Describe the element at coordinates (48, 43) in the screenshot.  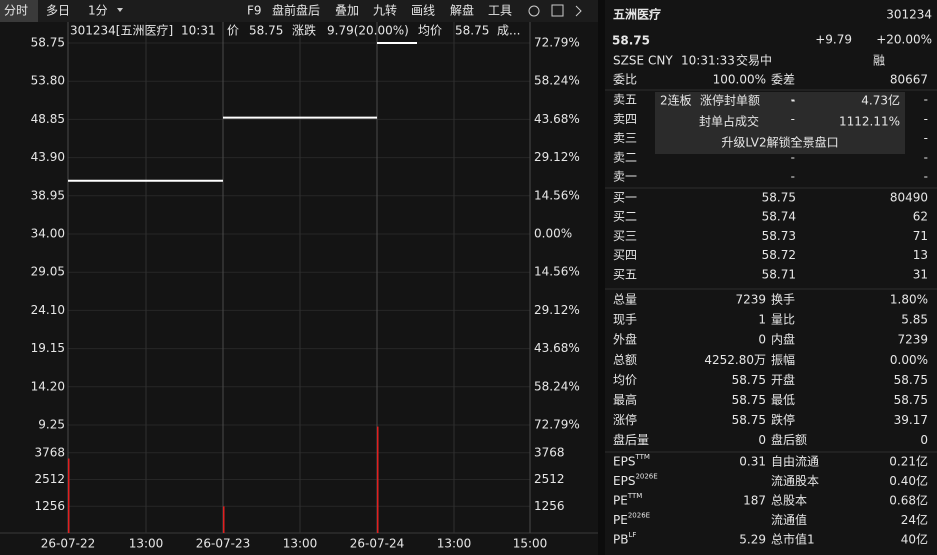
I see `y-tick-label: 58.75` at that location.